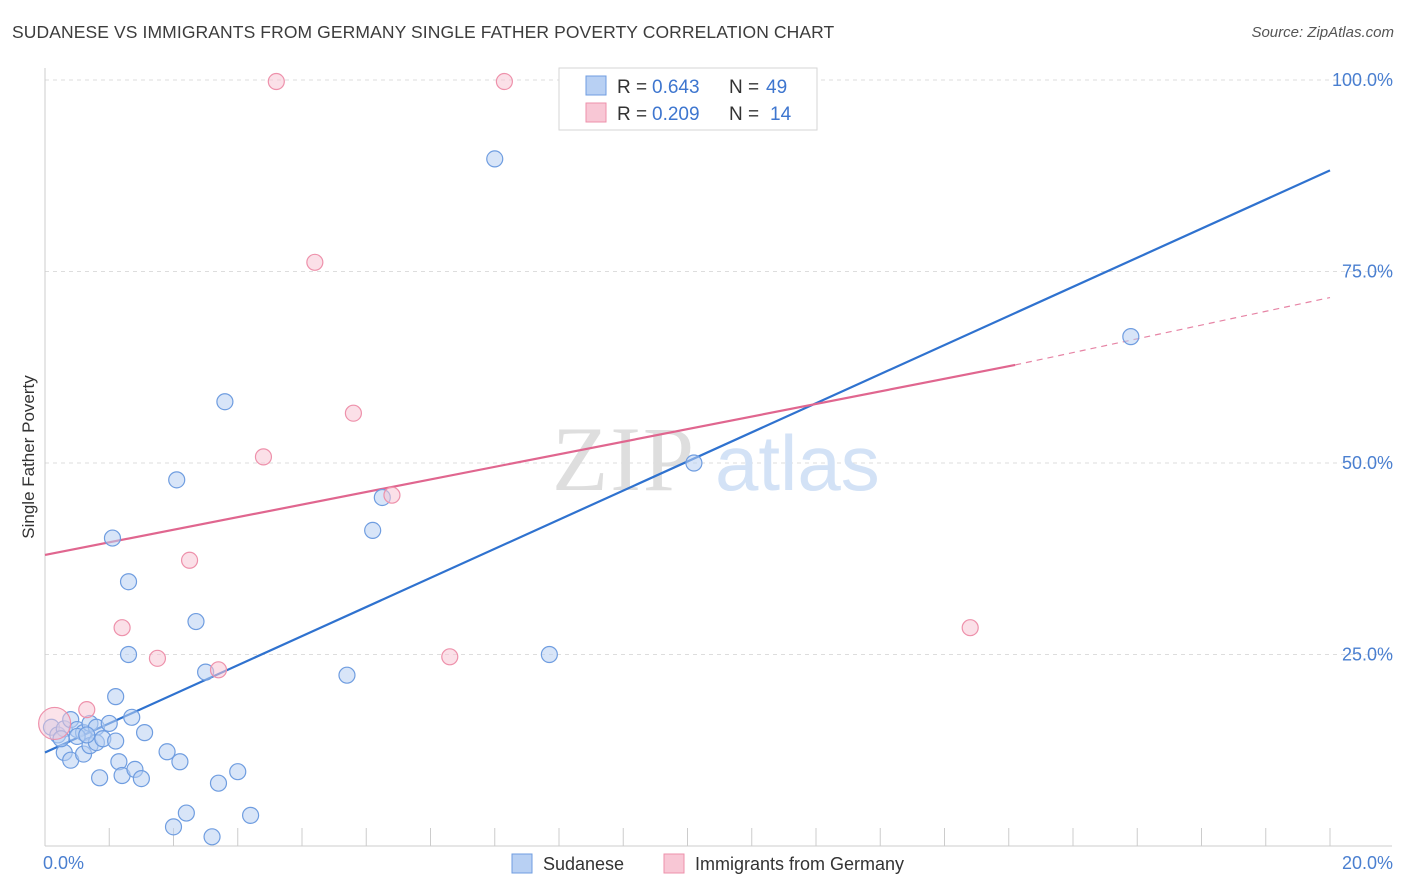  I want to click on trend-extension-immigrants-germany, so click(1173, 331).